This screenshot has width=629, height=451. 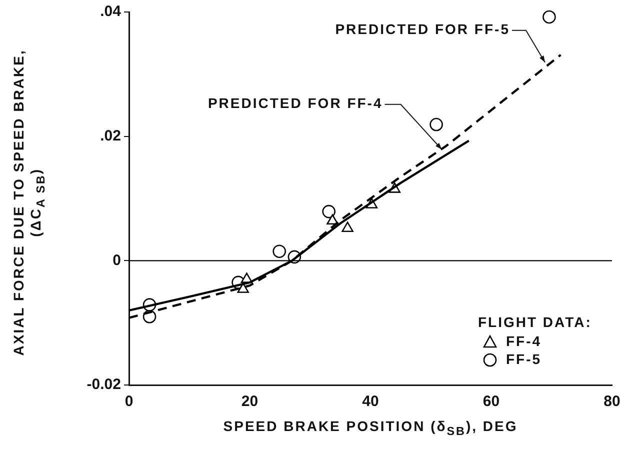 I want to click on x-axis-title: SPEED BRAKE POSITION (δ$_{SB}$), DEG, so click(x=370, y=429).